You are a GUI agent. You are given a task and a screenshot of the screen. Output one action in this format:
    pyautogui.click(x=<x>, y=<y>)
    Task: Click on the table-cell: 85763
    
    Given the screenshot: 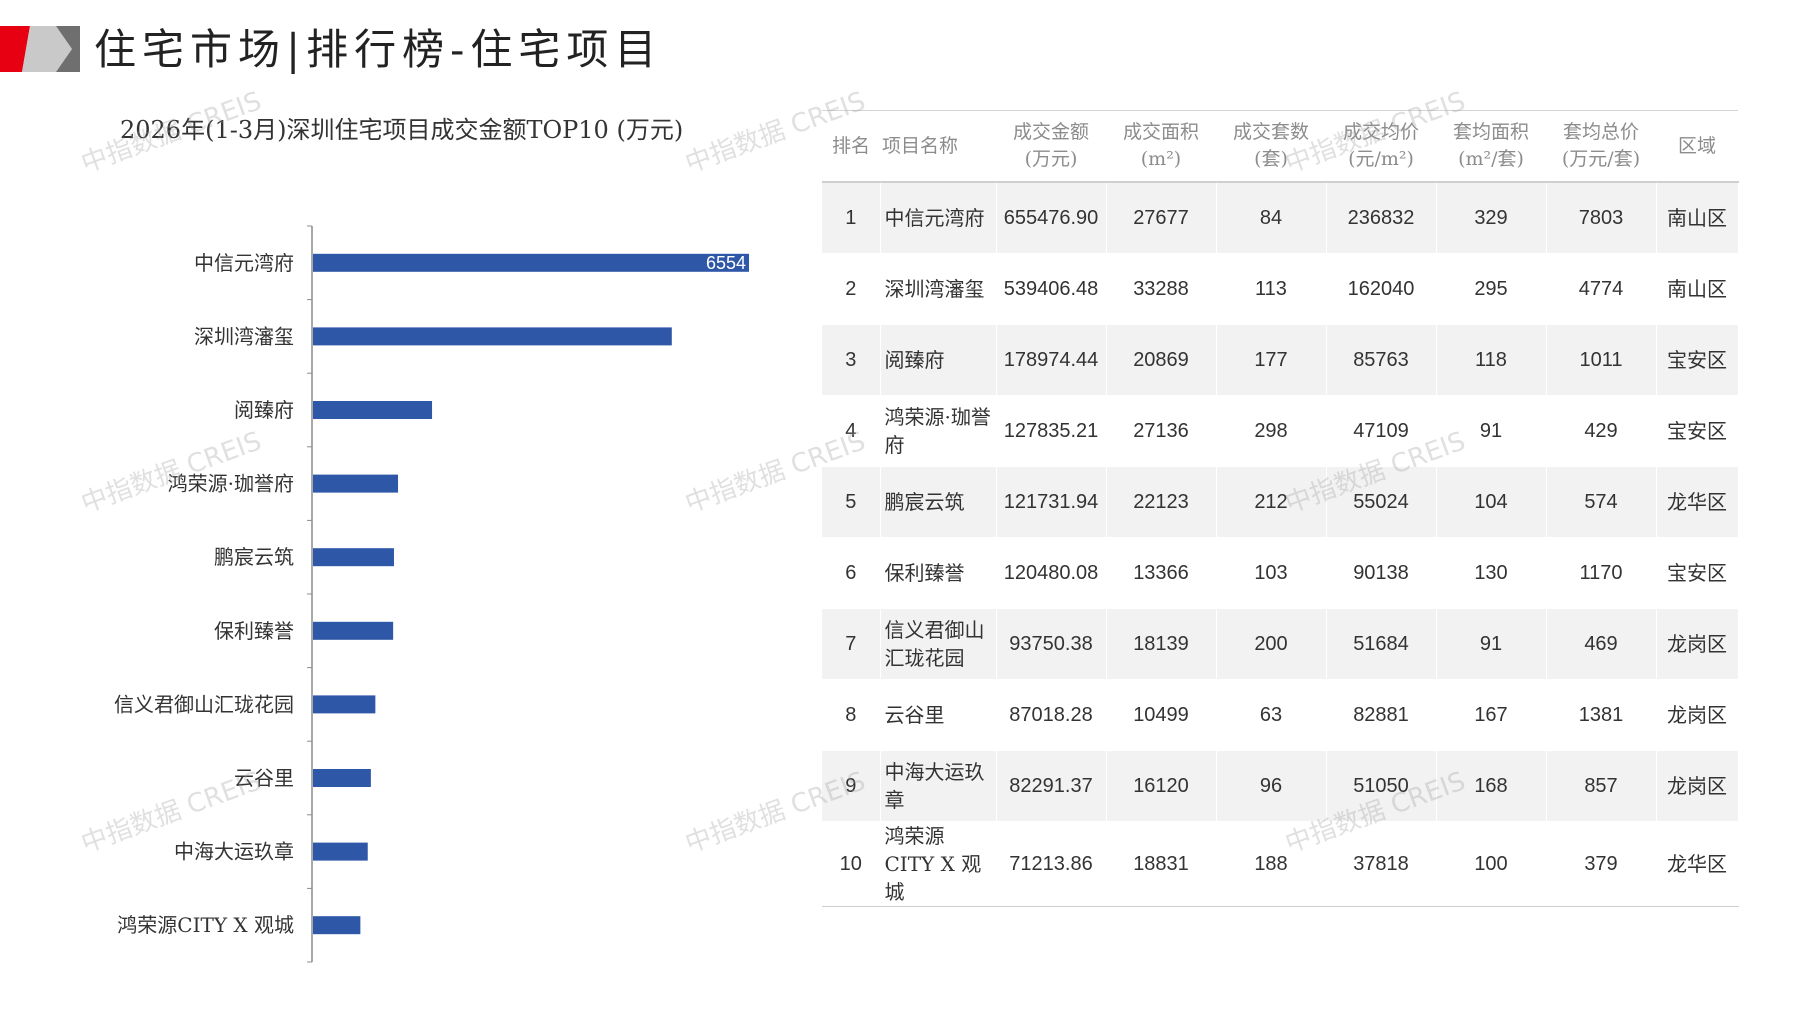 What is the action you would take?
    pyautogui.click(x=1381, y=360)
    